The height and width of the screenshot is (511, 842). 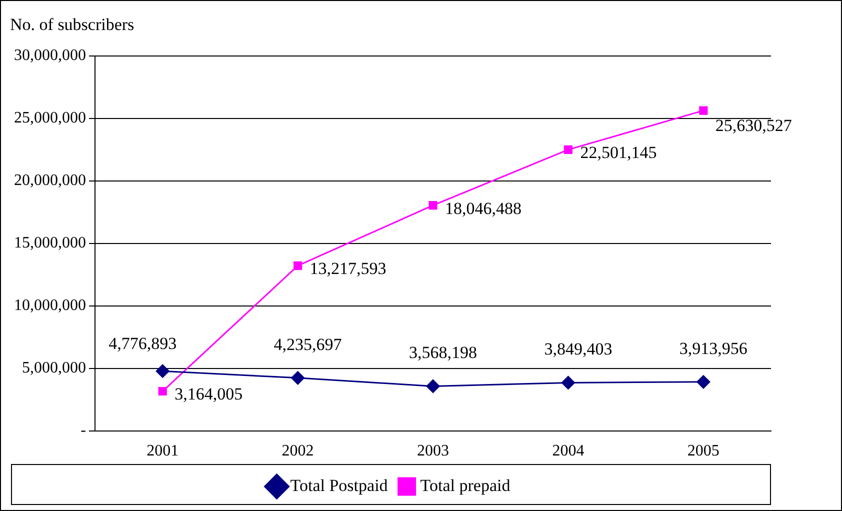 What do you see at coordinates (339, 485) in the screenshot?
I see `legend-label: Total Postpaid` at bounding box center [339, 485].